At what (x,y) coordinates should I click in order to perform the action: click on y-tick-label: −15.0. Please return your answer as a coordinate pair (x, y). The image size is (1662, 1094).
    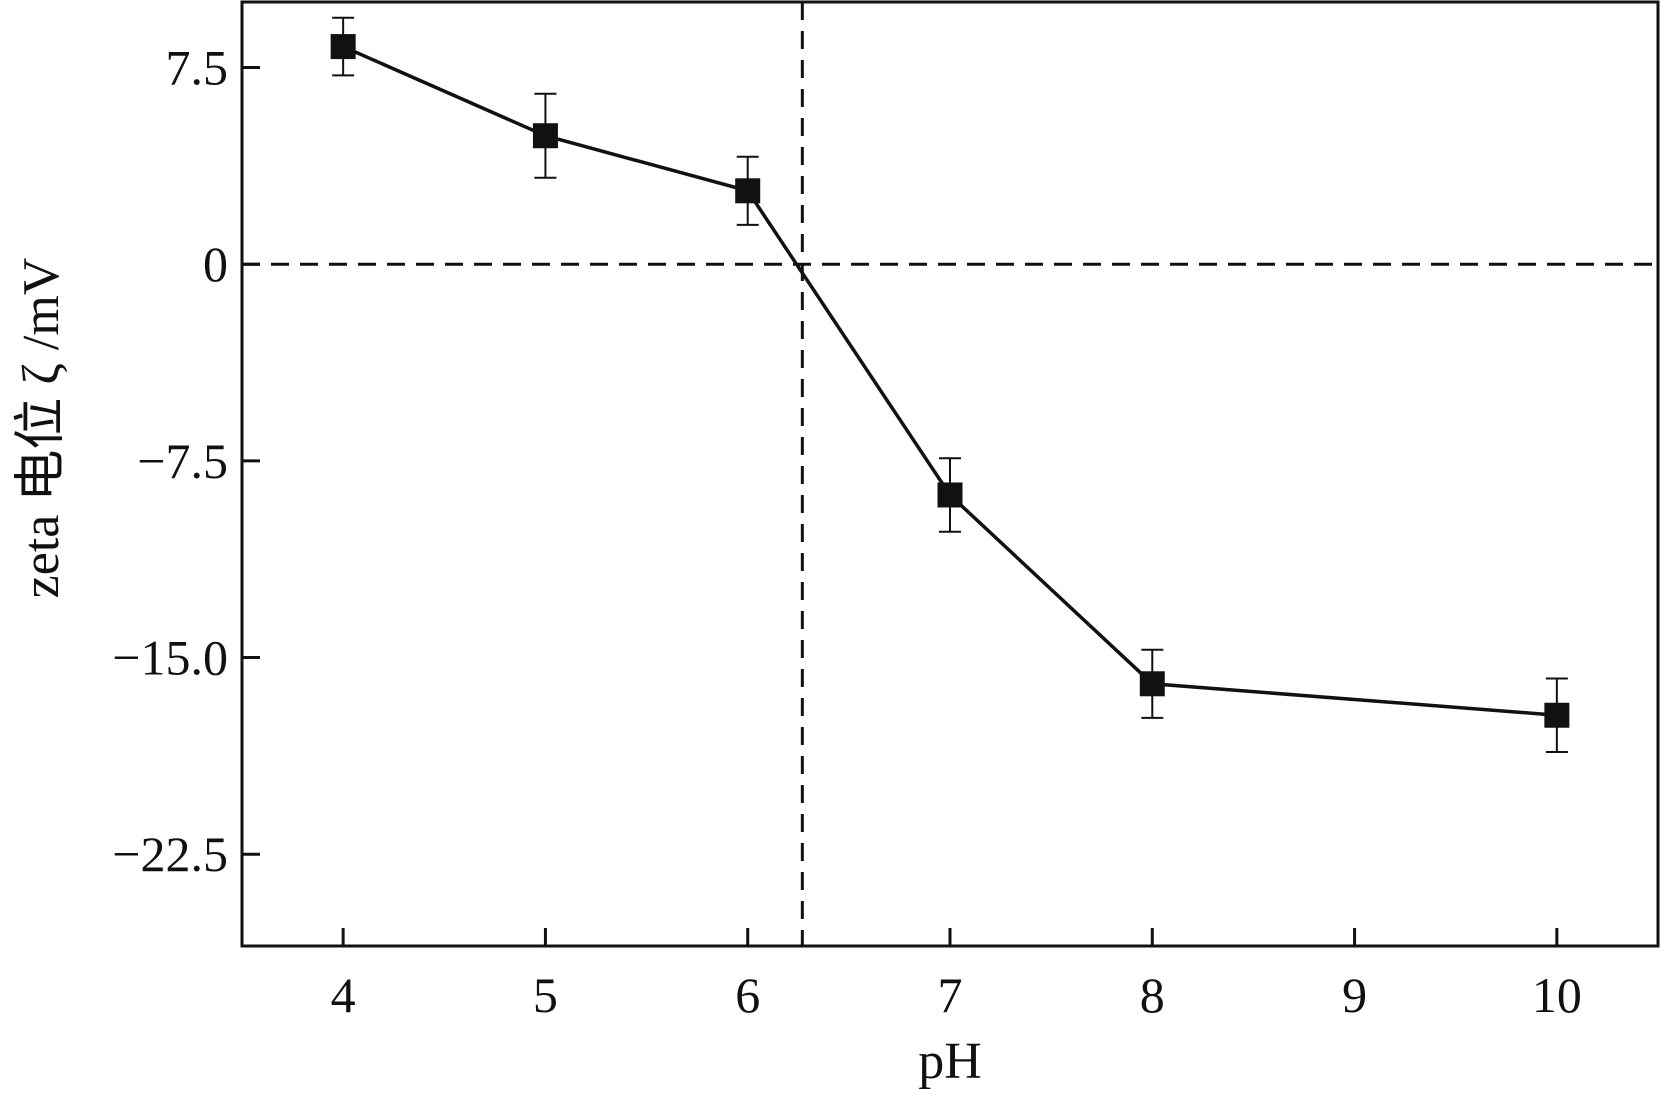
    Looking at the image, I should click on (170, 658).